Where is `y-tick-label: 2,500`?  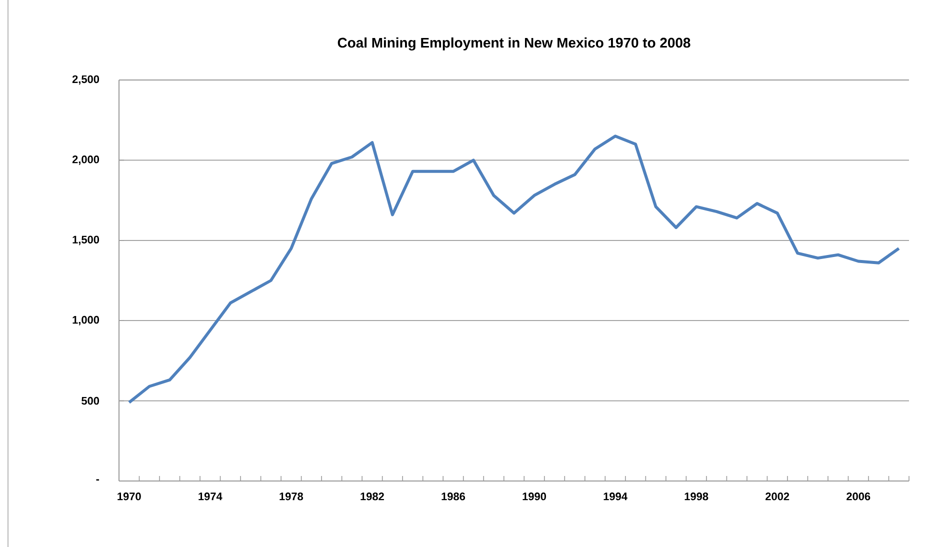 y-tick-label: 2,500 is located at coordinates (86, 80).